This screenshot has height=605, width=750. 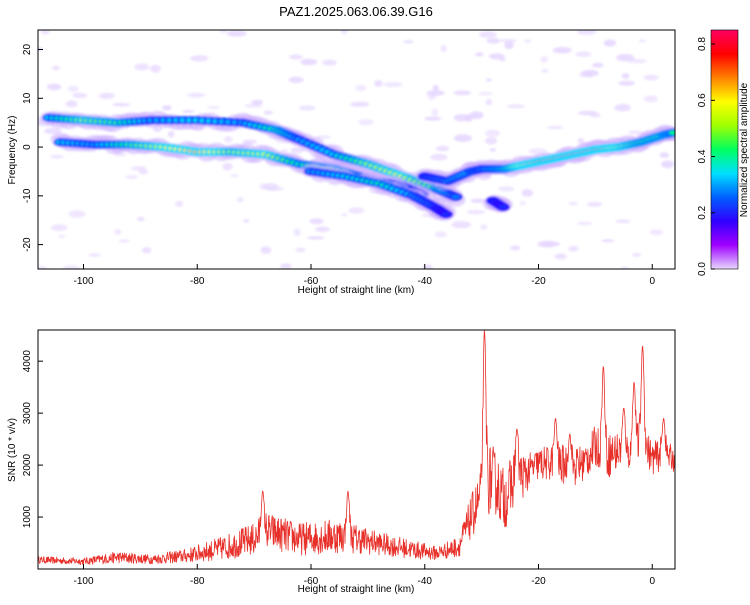 I want to click on spectrogram-x-ticks: -100 -80 -60 -40 -20 0, so click(x=364, y=275).